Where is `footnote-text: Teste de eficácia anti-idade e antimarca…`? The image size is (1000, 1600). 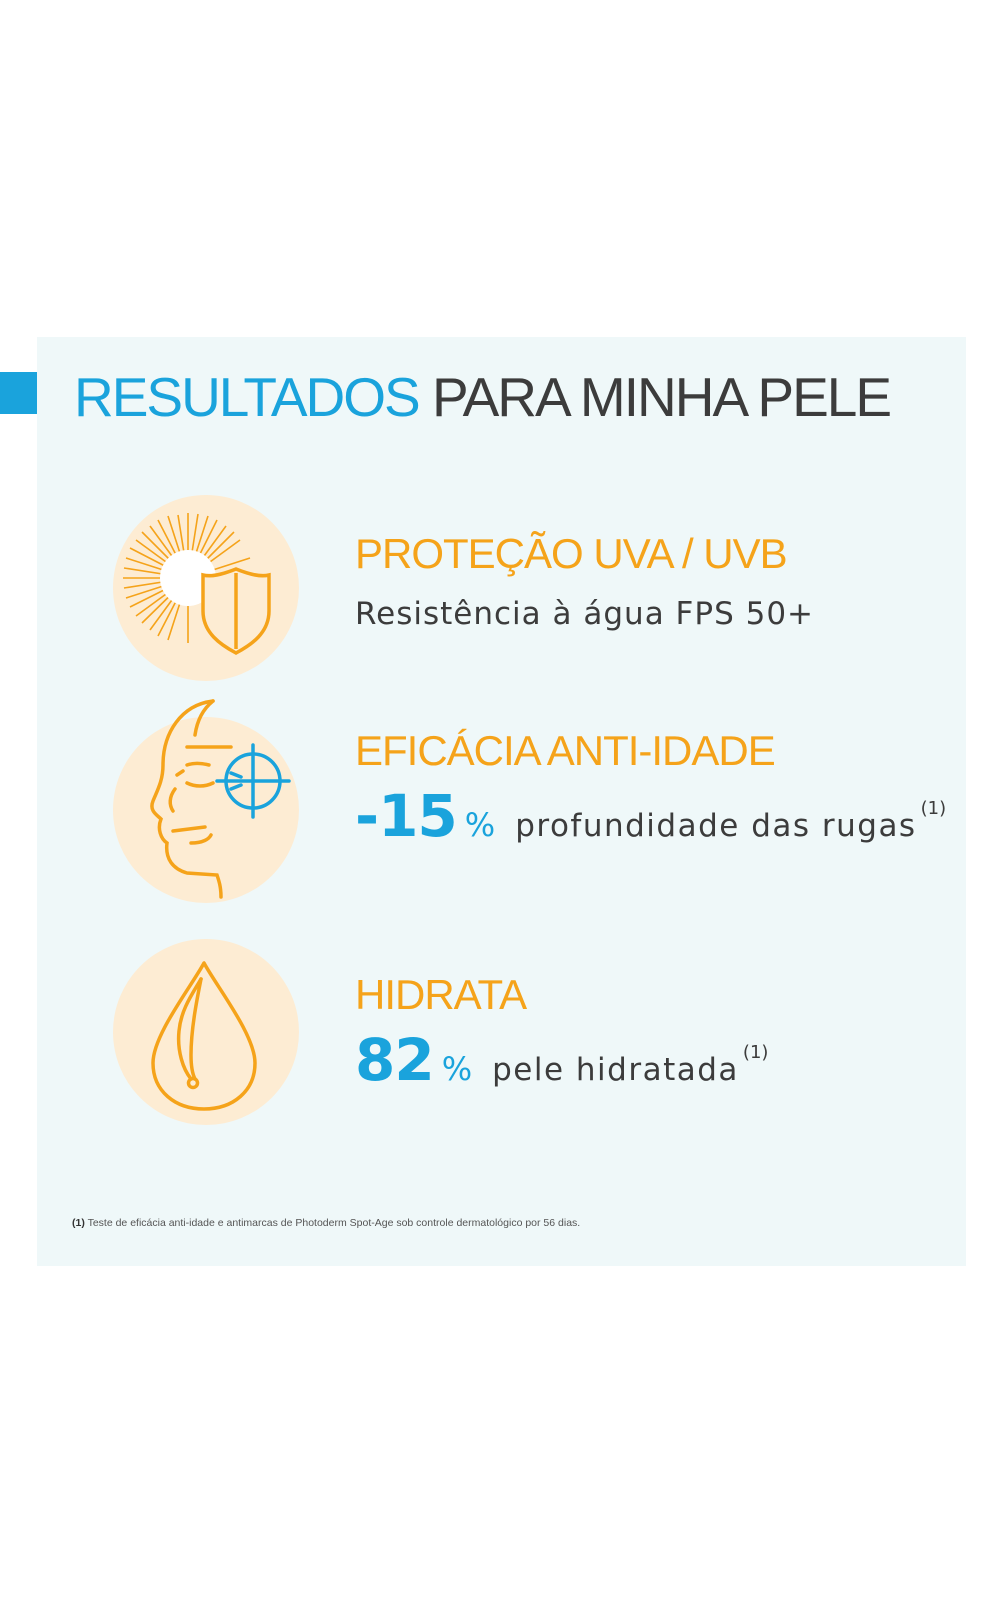 footnote-text: Teste de eficácia anti-idade e antimarca… is located at coordinates (334, 1223).